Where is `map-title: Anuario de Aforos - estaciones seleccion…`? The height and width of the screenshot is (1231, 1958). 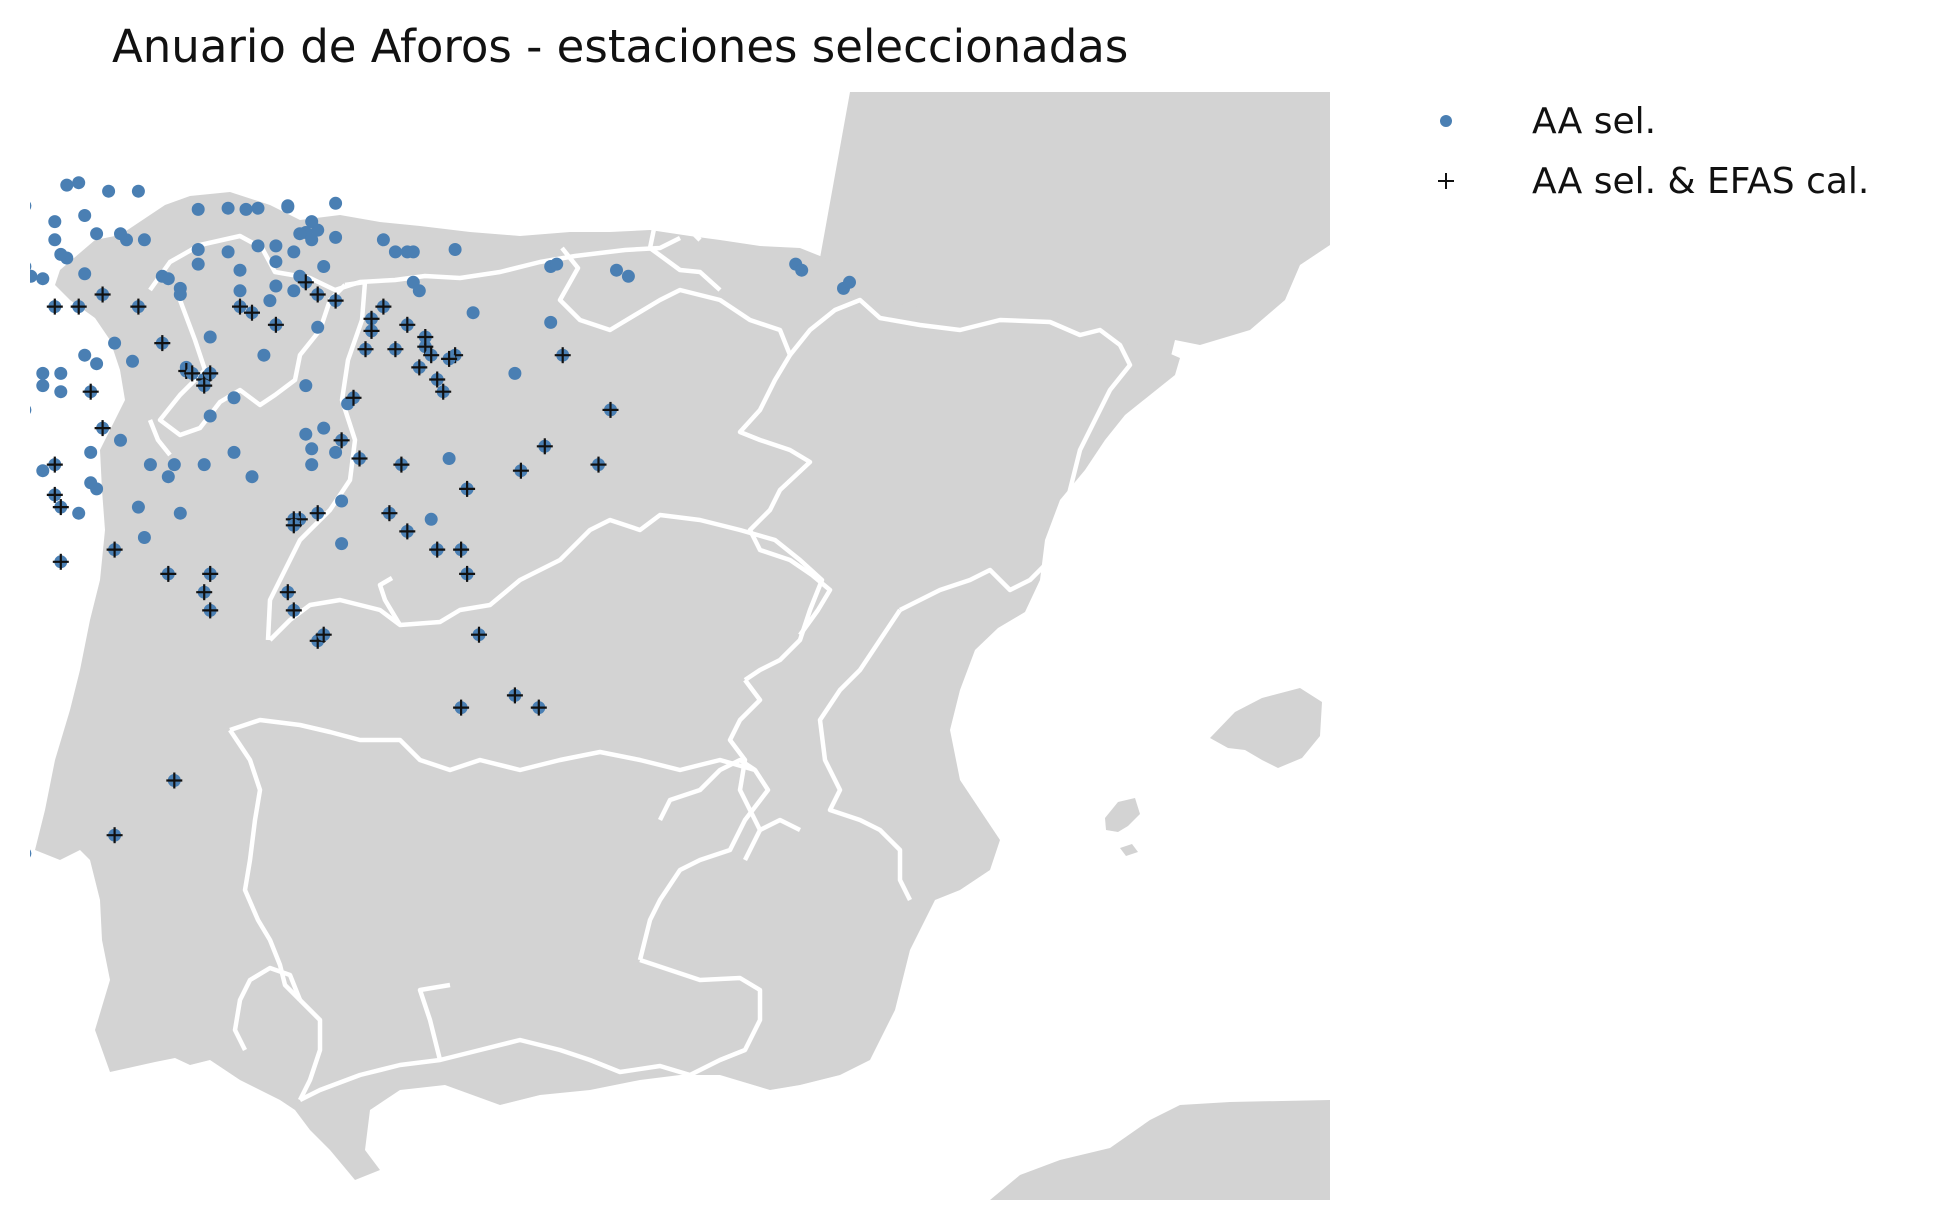 map-title: Anuario de Aforos - estaciones seleccion… is located at coordinates (620, 46).